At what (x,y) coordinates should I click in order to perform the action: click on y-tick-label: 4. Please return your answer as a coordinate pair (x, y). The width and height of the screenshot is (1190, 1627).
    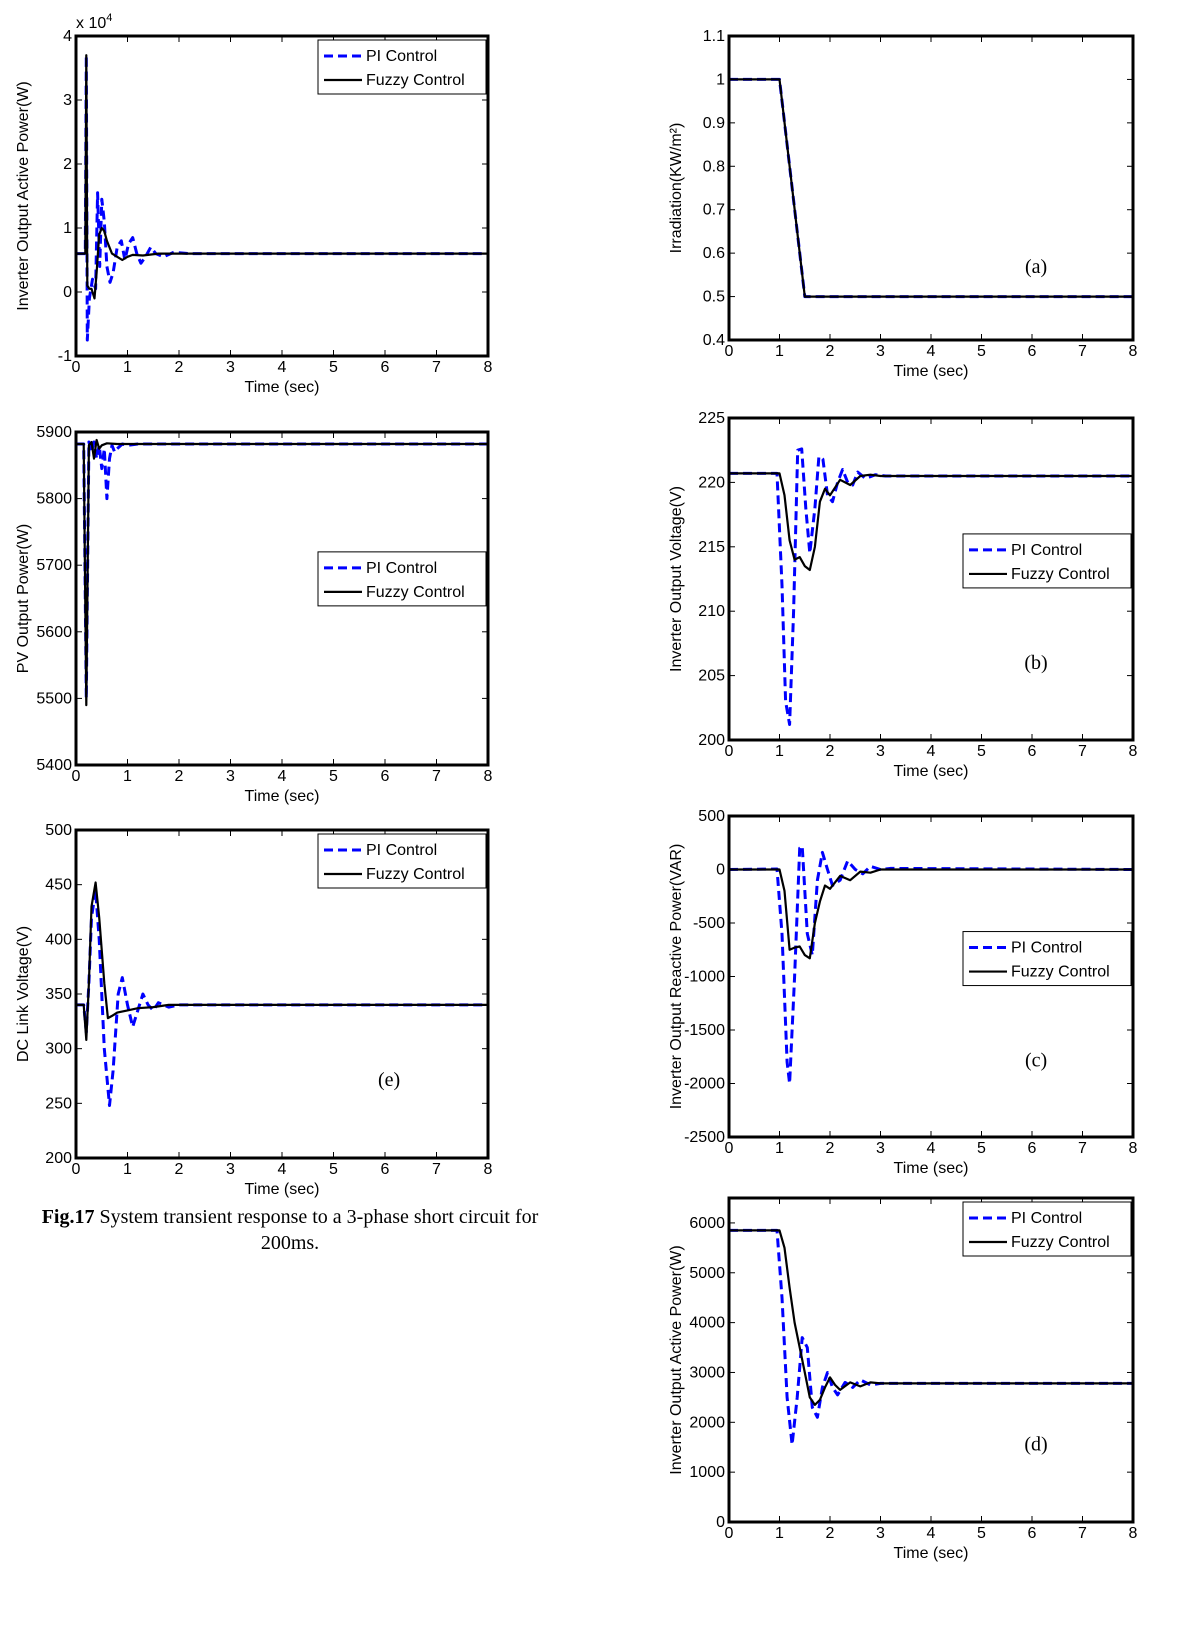
    Looking at the image, I should click on (67, 36).